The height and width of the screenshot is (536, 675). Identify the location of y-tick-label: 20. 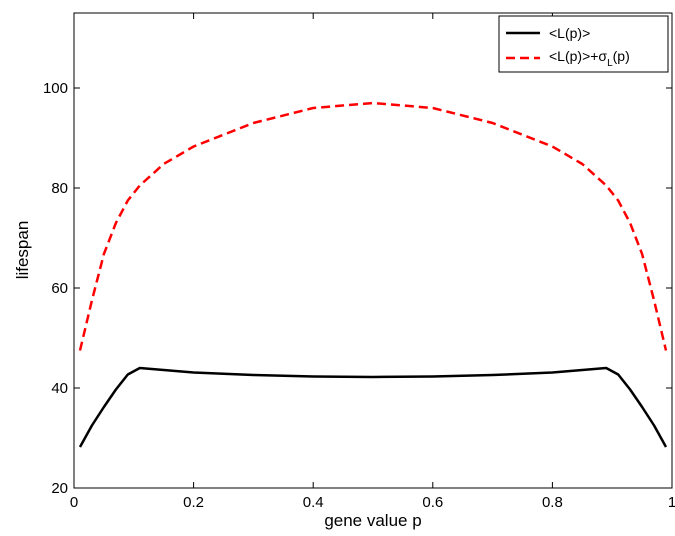
(59, 488).